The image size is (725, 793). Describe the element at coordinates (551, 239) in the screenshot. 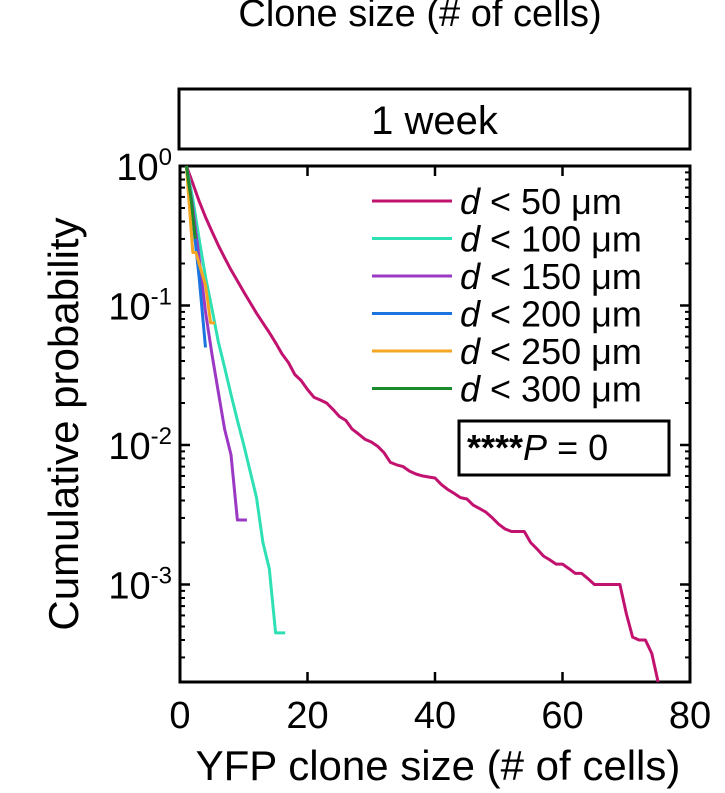

I see `legend-entry: d < 100 μm` at that location.